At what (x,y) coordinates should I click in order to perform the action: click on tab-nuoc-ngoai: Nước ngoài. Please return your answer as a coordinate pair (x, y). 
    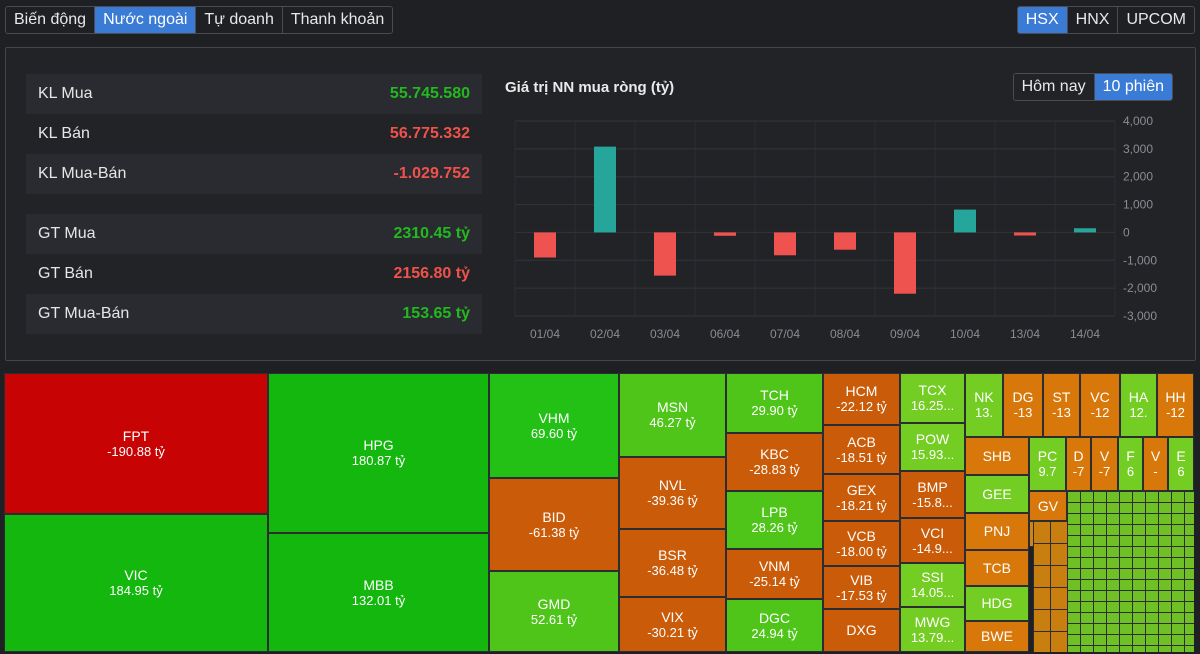
    Looking at the image, I should click on (146, 20).